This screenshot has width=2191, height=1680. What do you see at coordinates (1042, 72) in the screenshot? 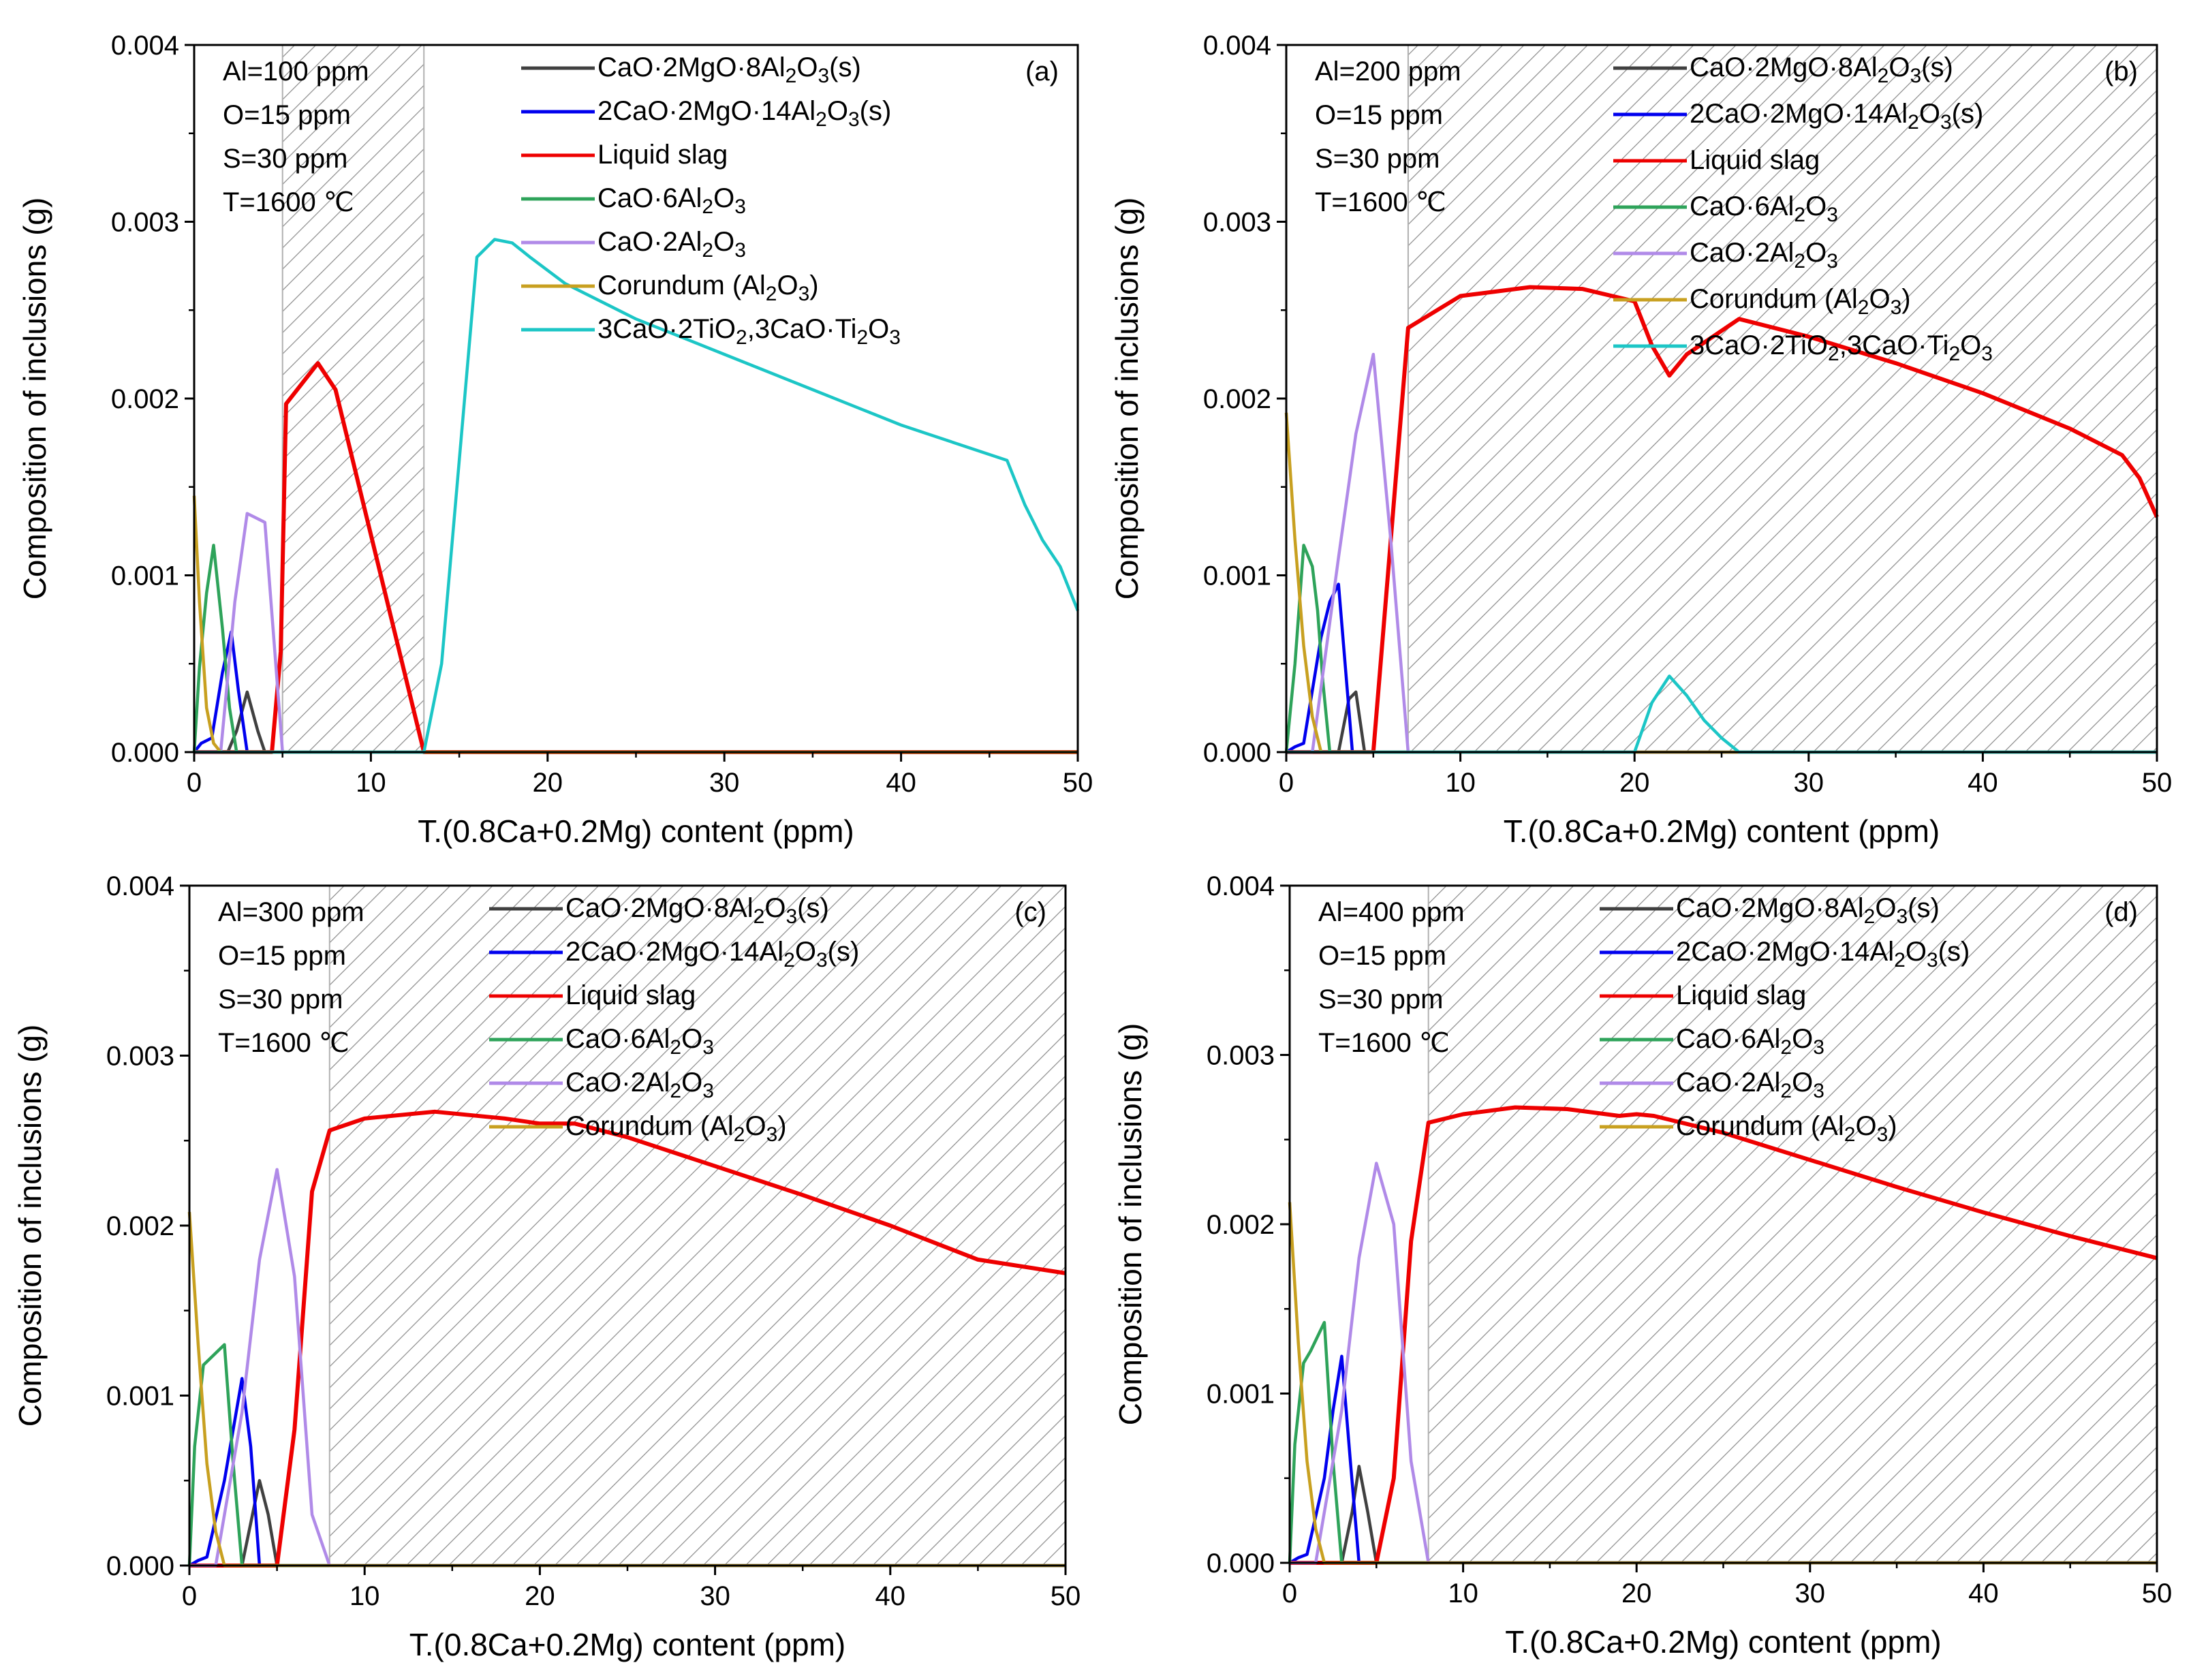
I see `panel-tag: (a)` at bounding box center [1042, 72].